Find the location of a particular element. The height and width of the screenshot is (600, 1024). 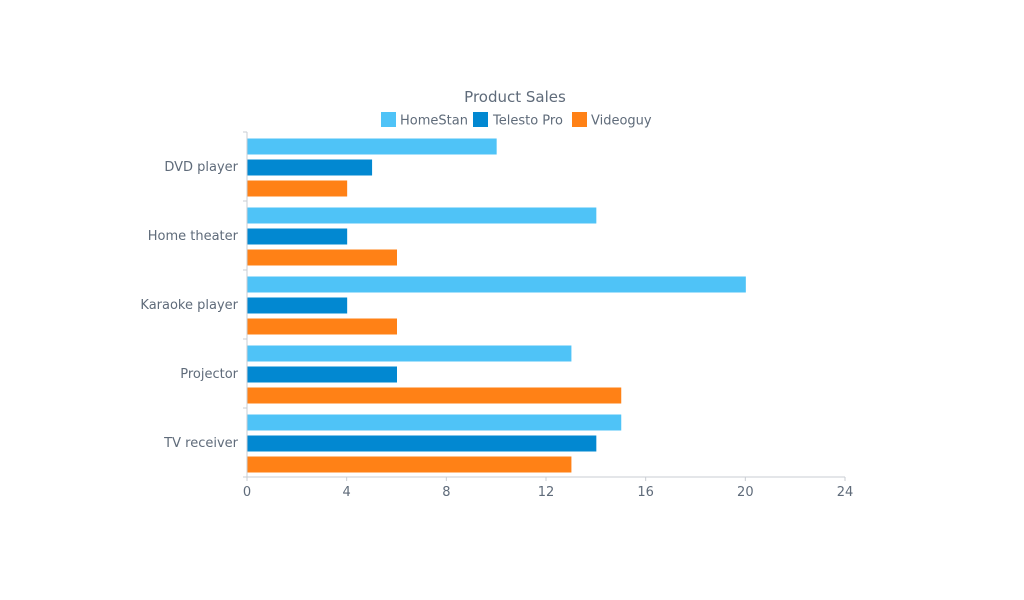

y-tick-label-projector: Projector is located at coordinates (209, 374).